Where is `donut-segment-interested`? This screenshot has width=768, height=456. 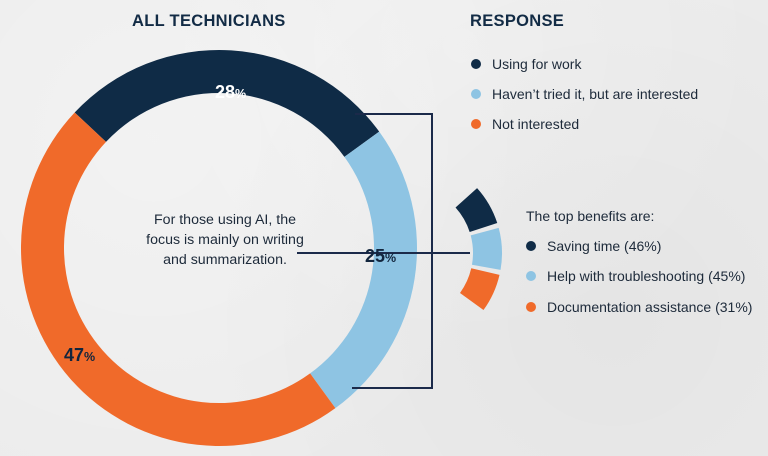 donut-segment-interested is located at coordinates (363, 270).